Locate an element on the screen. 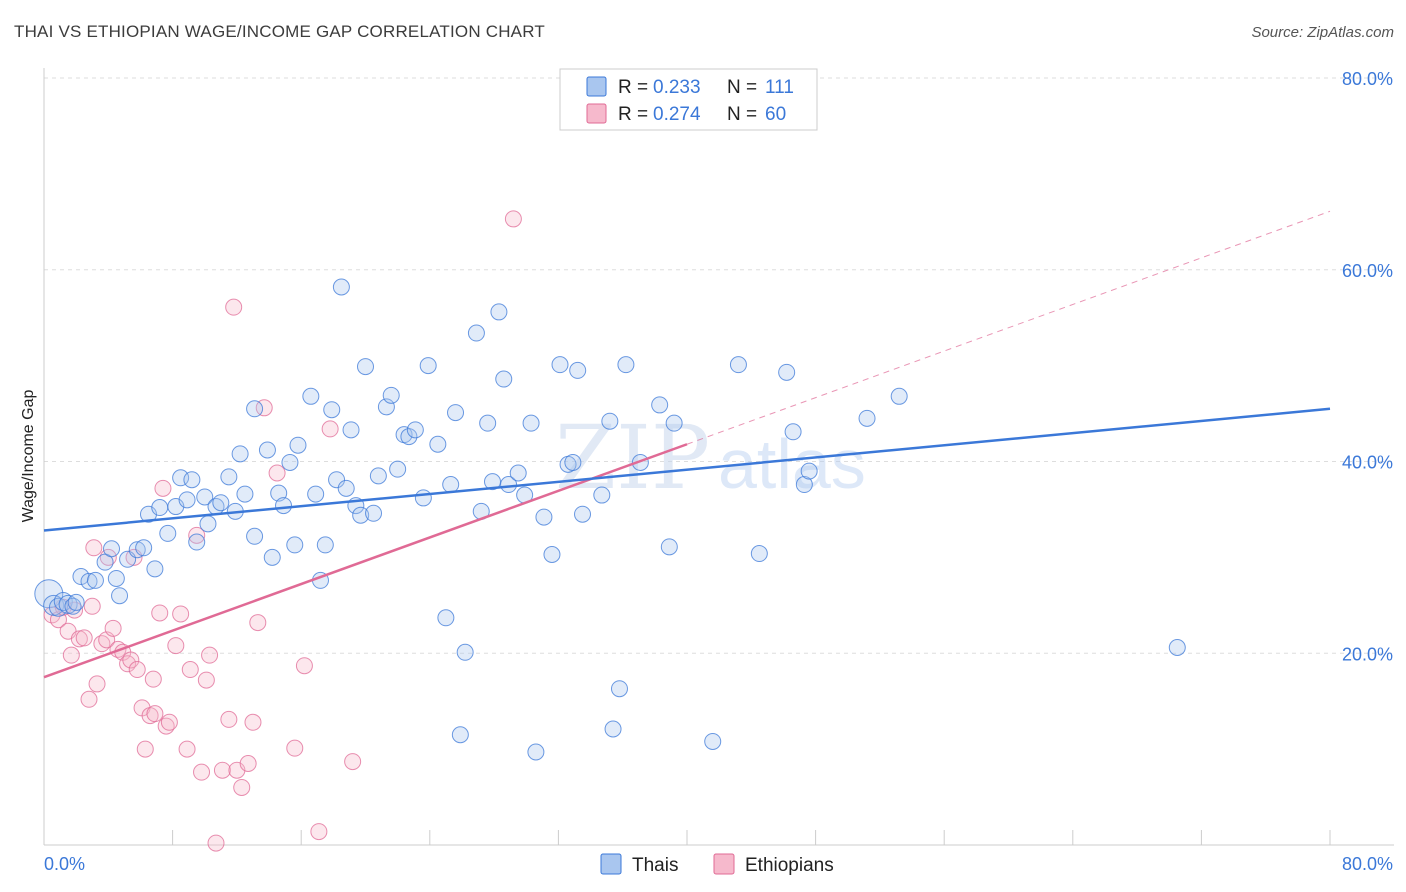 This screenshot has height=892, width=1406. y-axis-label: Wage/Income Gap is located at coordinates (28, 456).